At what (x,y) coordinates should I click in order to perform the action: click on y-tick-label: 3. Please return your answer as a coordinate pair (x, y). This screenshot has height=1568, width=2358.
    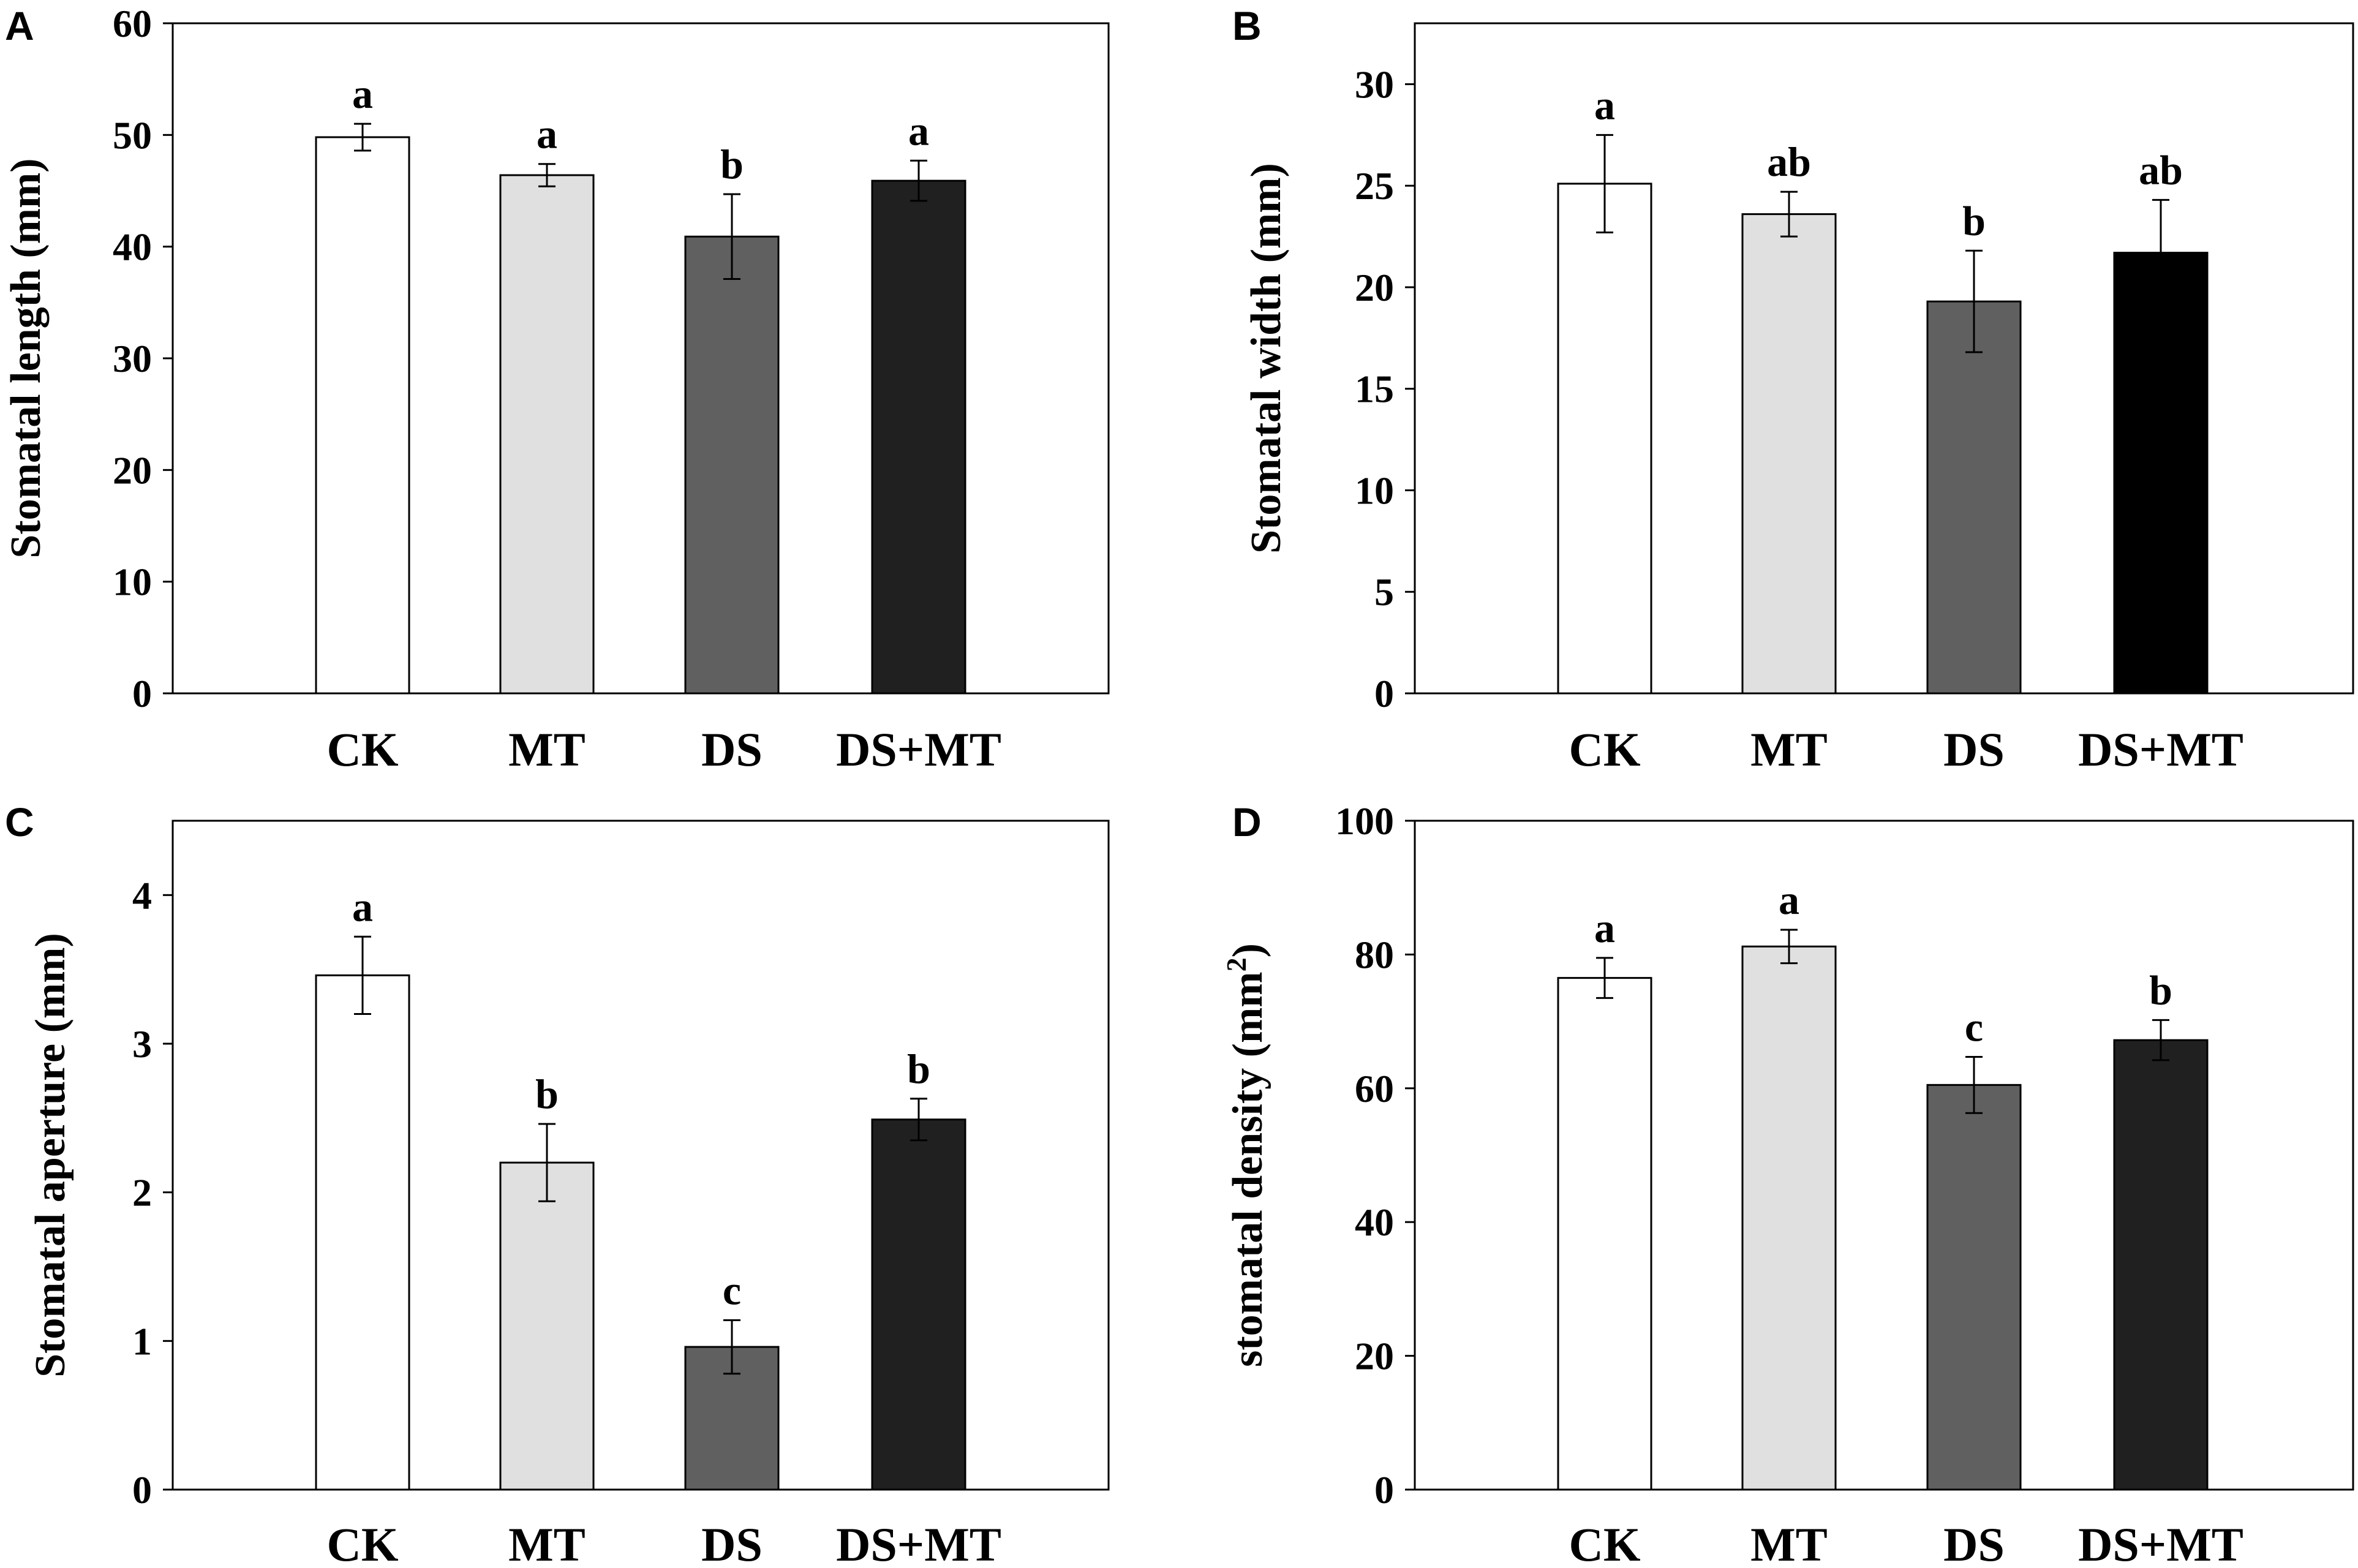
    Looking at the image, I should click on (142, 1044).